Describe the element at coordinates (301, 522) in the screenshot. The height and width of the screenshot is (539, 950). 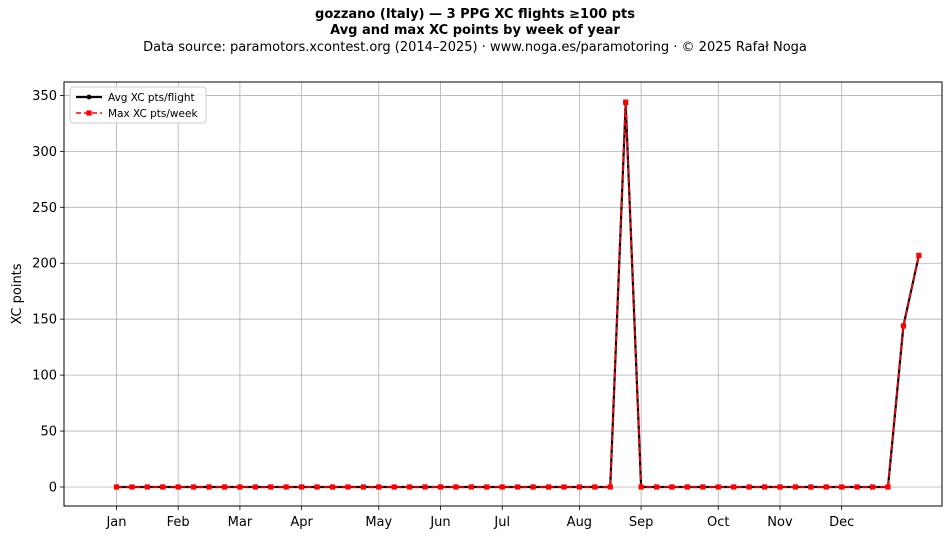
I see `x-tick-label: Apr` at that location.